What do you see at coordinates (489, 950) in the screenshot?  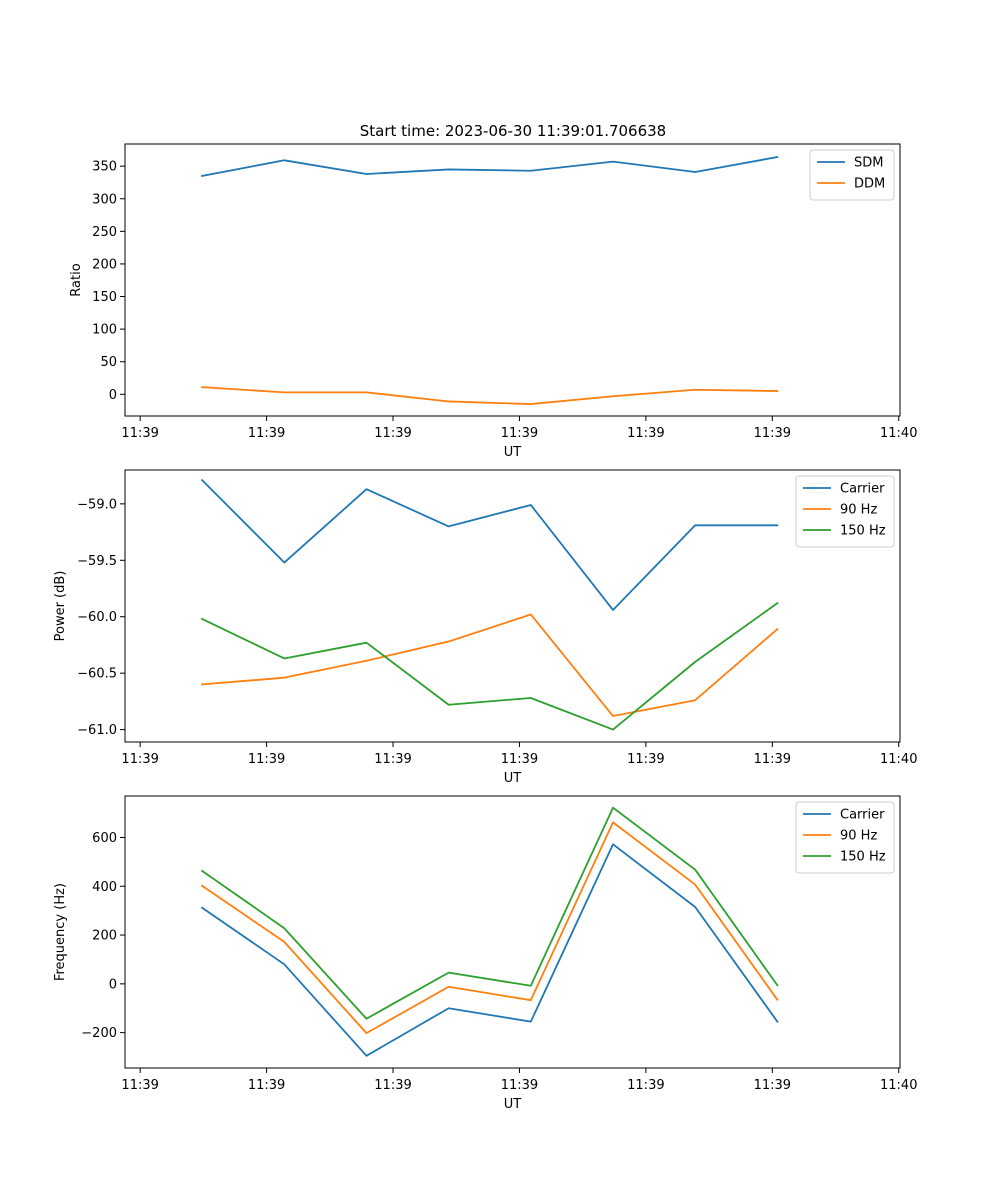 I see `frequency-series-line-carrier` at bounding box center [489, 950].